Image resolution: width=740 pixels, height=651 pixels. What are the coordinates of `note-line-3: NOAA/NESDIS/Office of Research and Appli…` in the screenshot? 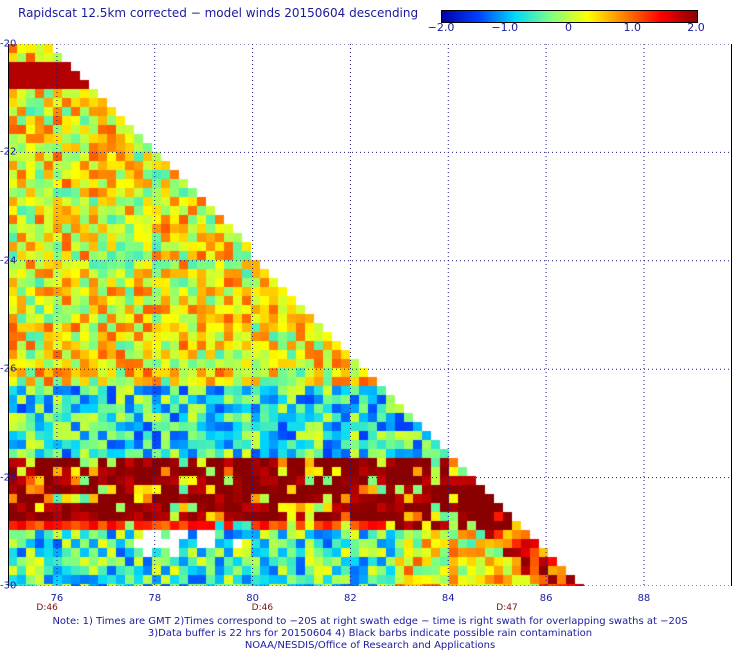 It's located at (370, 645).